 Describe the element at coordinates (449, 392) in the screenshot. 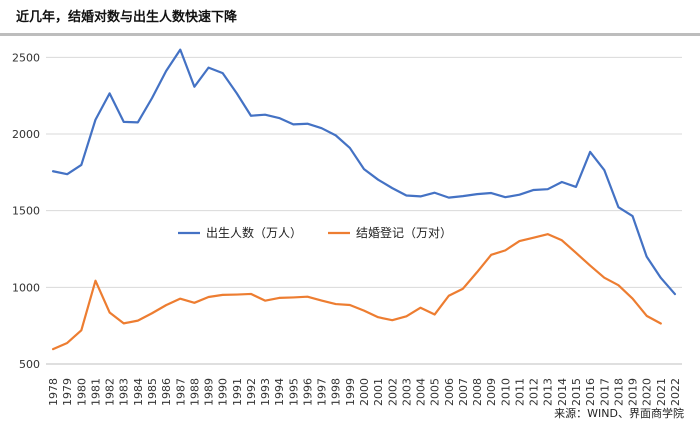

I see `x-tick-label: 2006` at that location.